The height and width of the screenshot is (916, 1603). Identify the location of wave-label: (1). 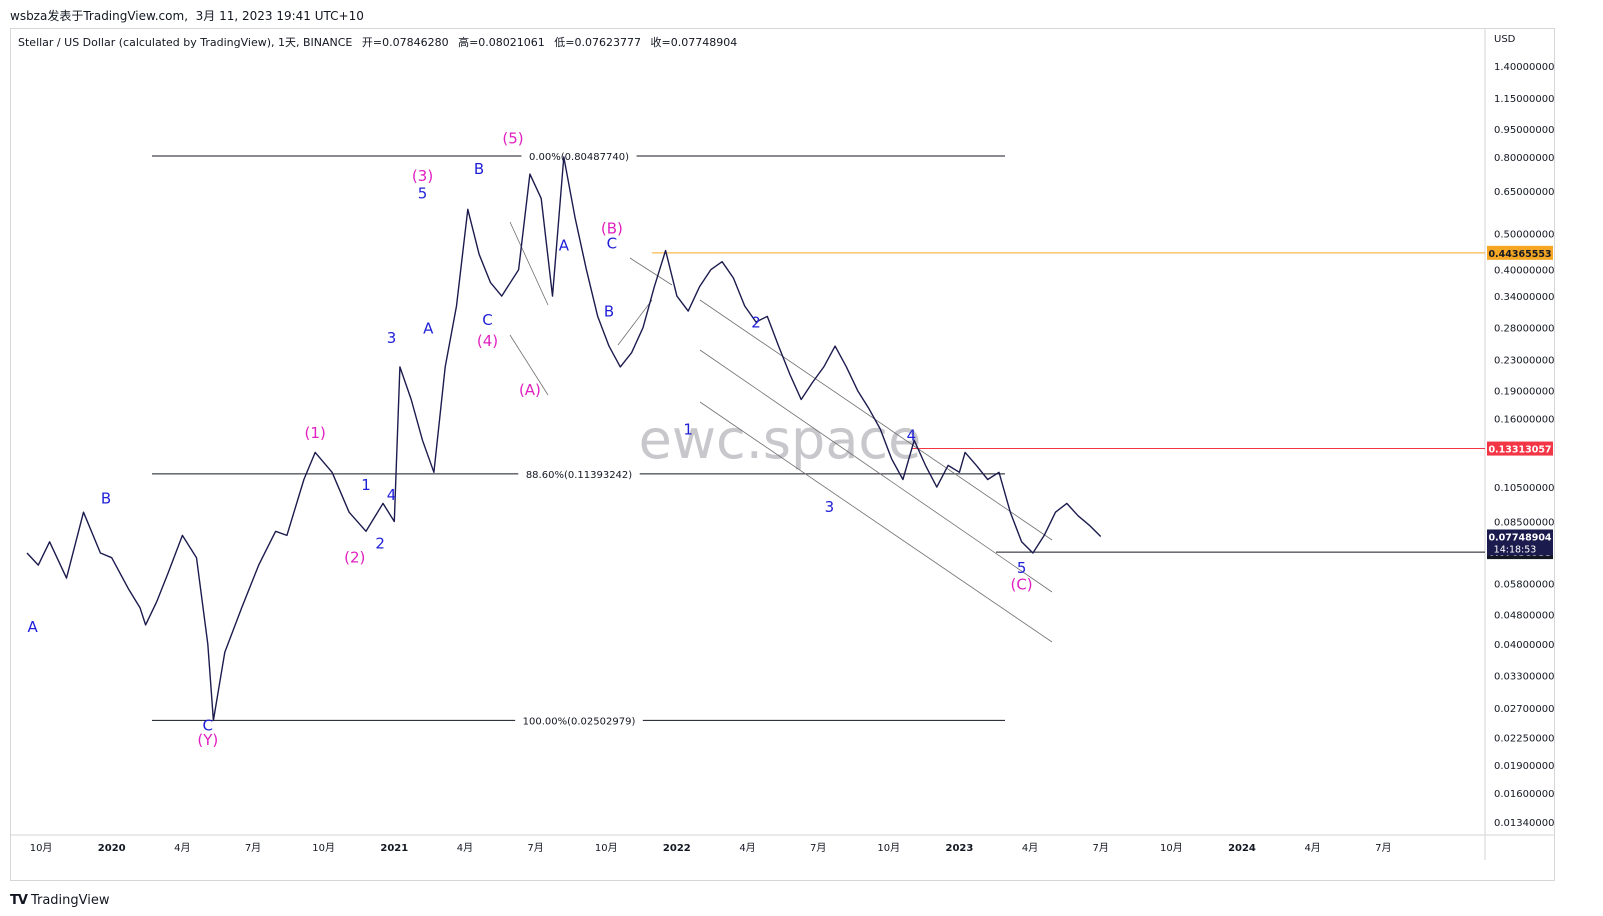
(315, 433).